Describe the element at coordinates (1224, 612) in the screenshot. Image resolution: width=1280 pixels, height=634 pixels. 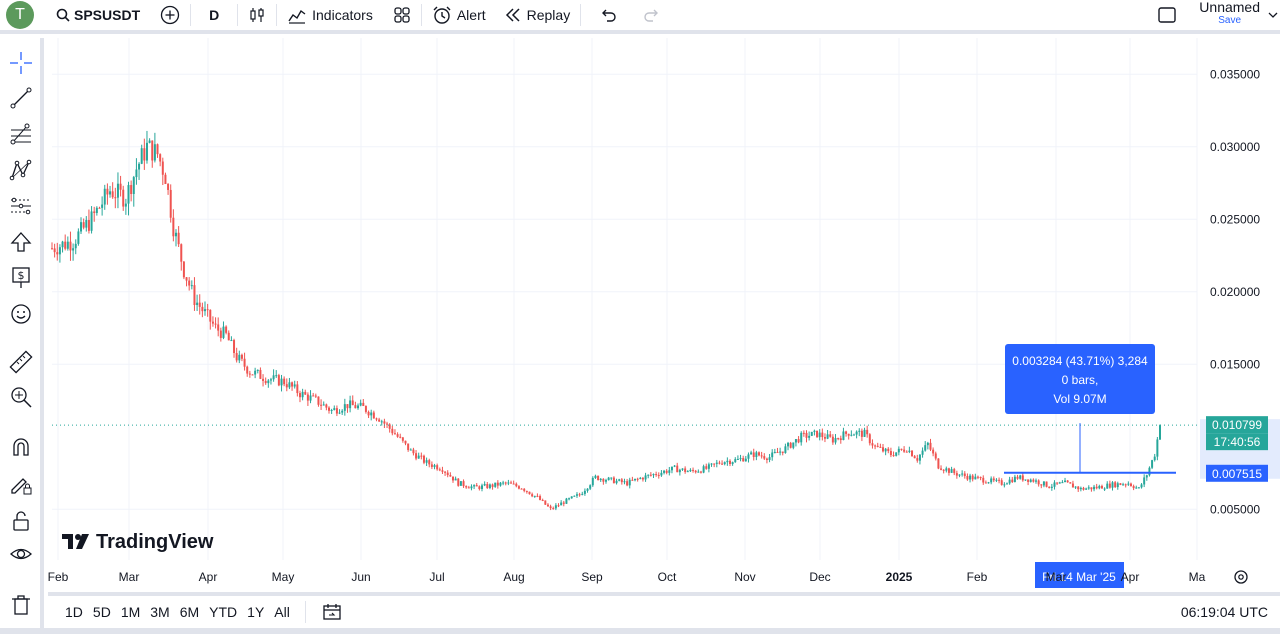
I see `utc-clock: 06:19:04 UTC` at that location.